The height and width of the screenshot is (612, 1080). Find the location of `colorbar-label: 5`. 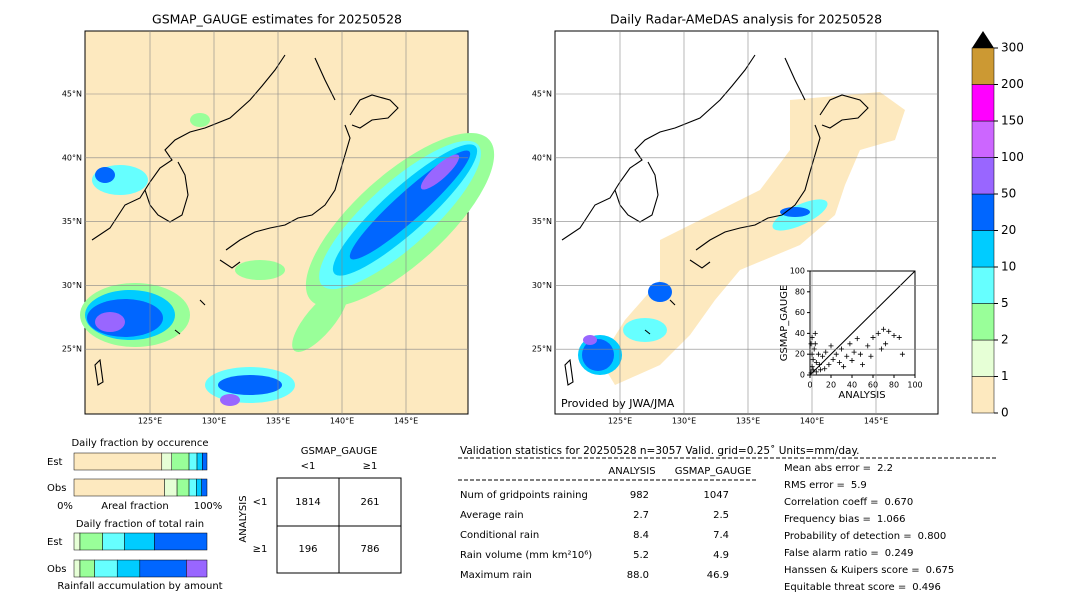

colorbar-label: 5 is located at coordinates (1005, 303).